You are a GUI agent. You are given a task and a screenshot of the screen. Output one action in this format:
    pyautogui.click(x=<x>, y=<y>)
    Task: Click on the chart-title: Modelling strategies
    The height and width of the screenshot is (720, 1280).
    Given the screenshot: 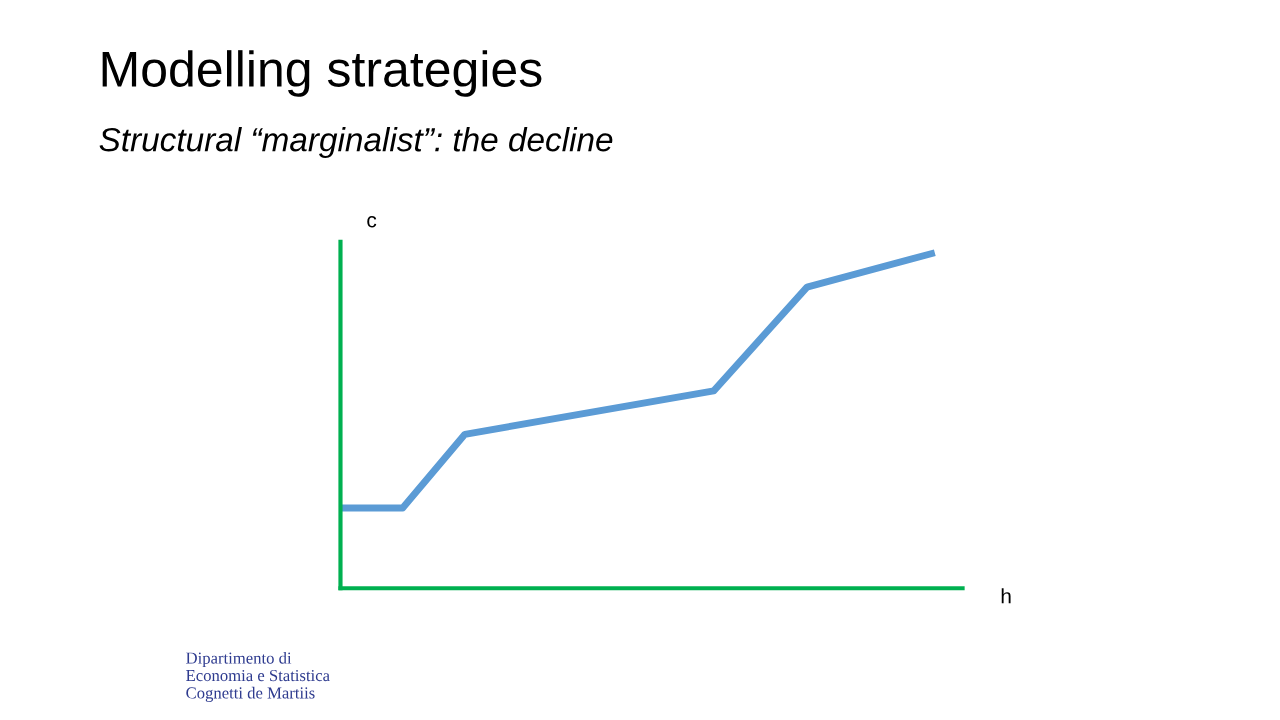 What is the action you would take?
    pyautogui.click(x=322, y=73)
    